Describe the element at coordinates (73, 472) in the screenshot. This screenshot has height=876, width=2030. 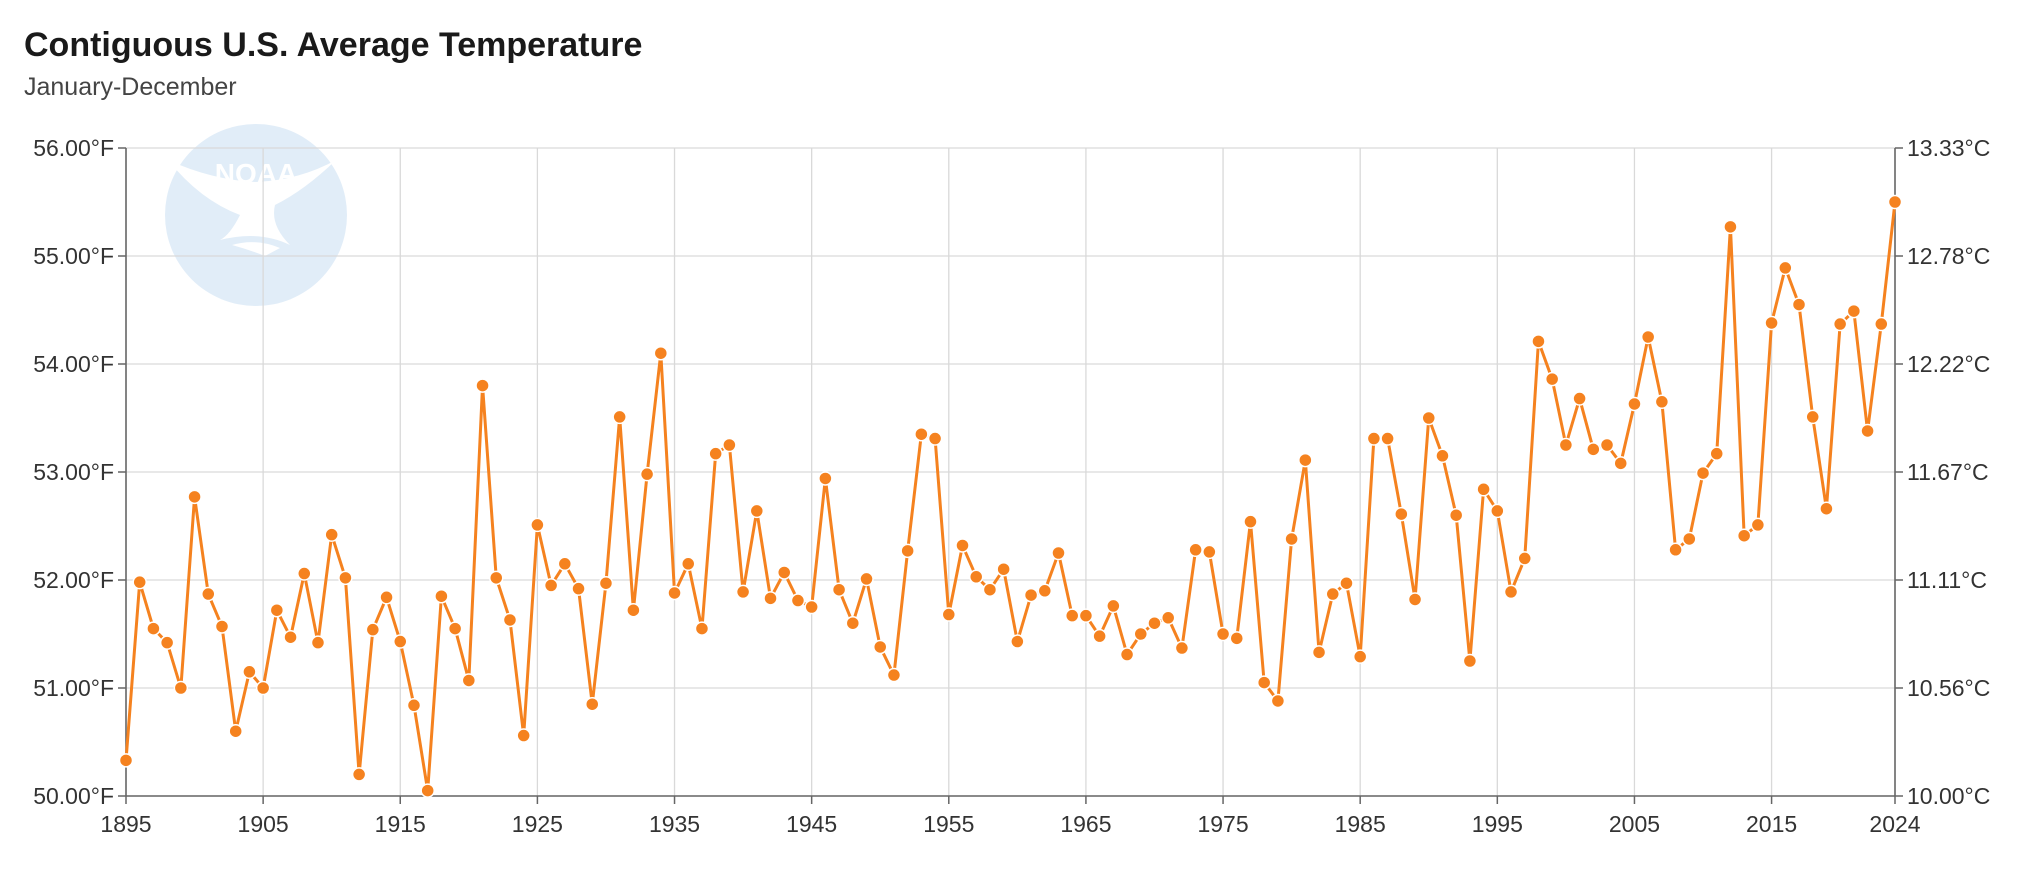
I see `y-tick-label: 53.00°F` at that location.